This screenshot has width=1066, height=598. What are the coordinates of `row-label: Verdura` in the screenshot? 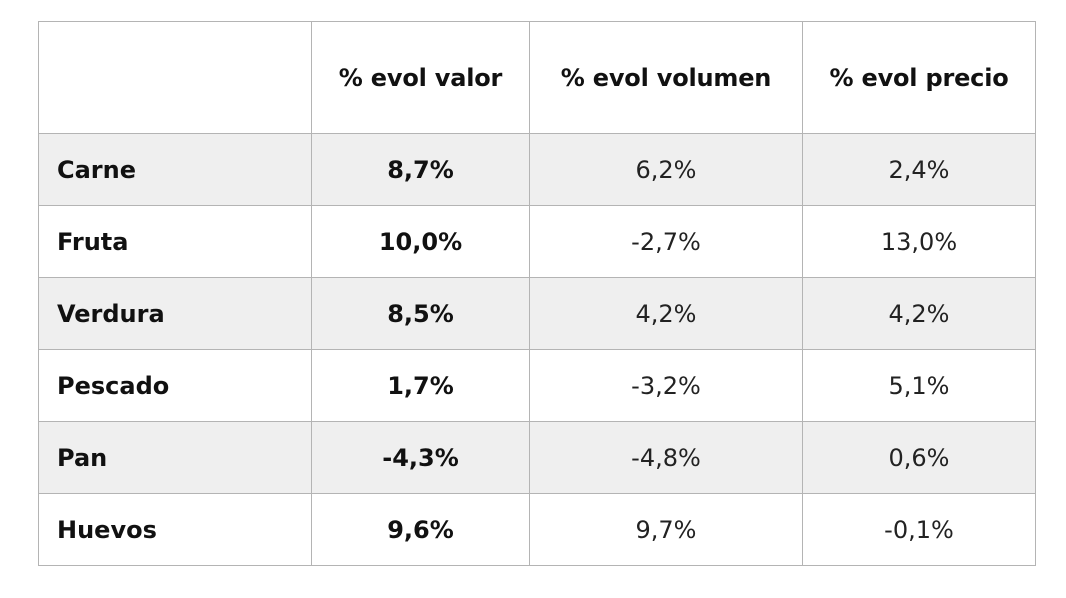 It's located at (175, 313).